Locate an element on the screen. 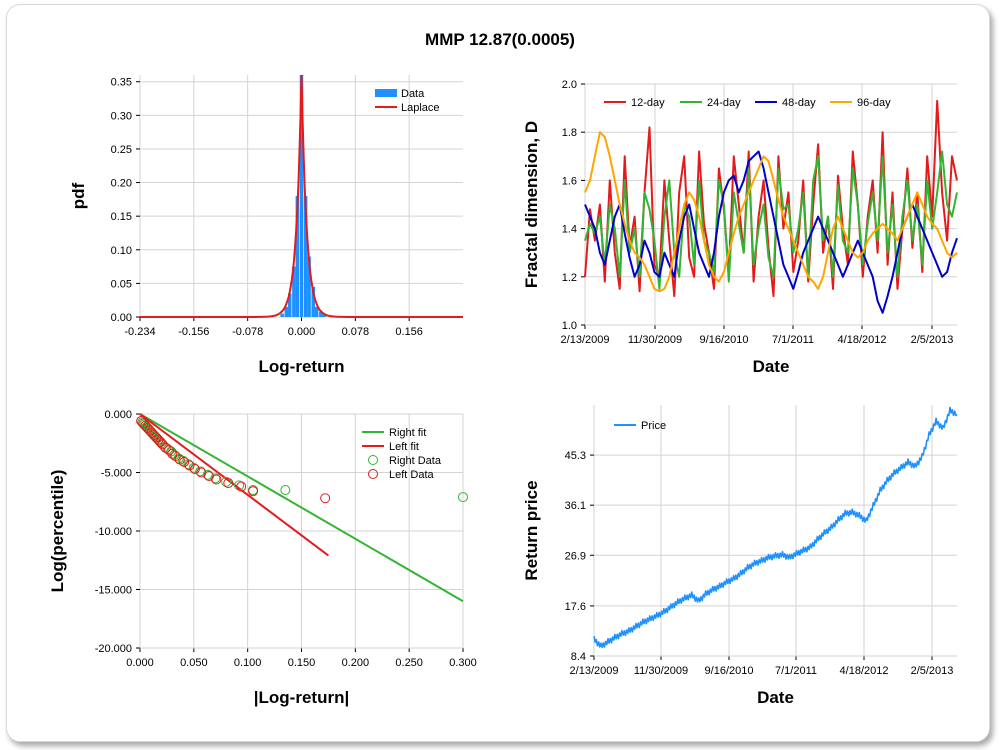 This screenshot has height=750, width=1000. y-tick-label: 2.0 is located at coordinates (569, 85).